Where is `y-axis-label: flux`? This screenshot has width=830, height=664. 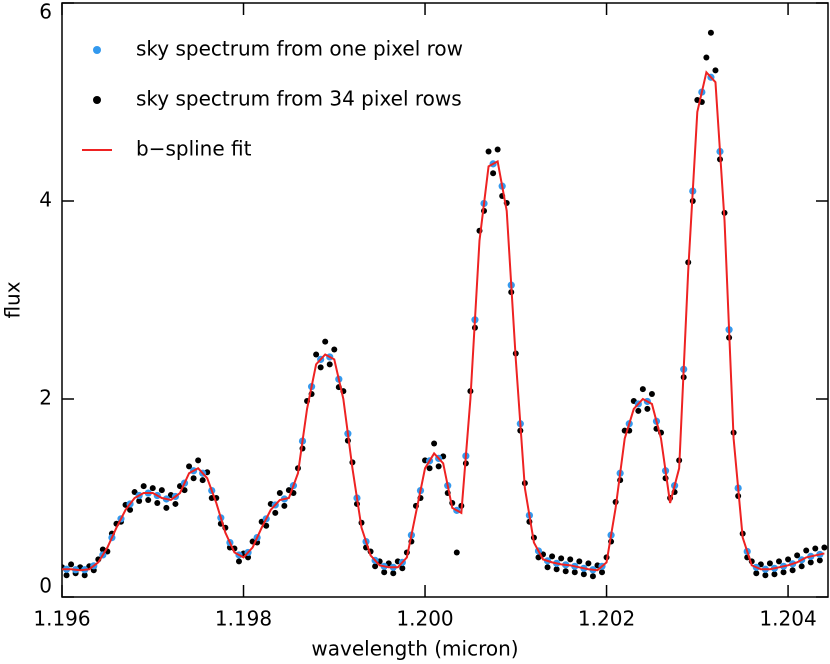 y-axis-label: flux is located at coordinates (13, 299).